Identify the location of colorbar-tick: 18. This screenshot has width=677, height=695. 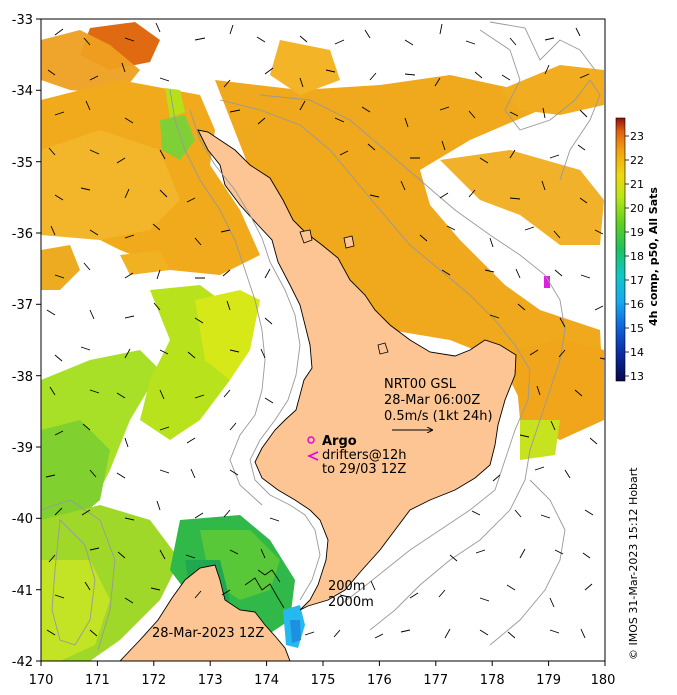
(637, 256).